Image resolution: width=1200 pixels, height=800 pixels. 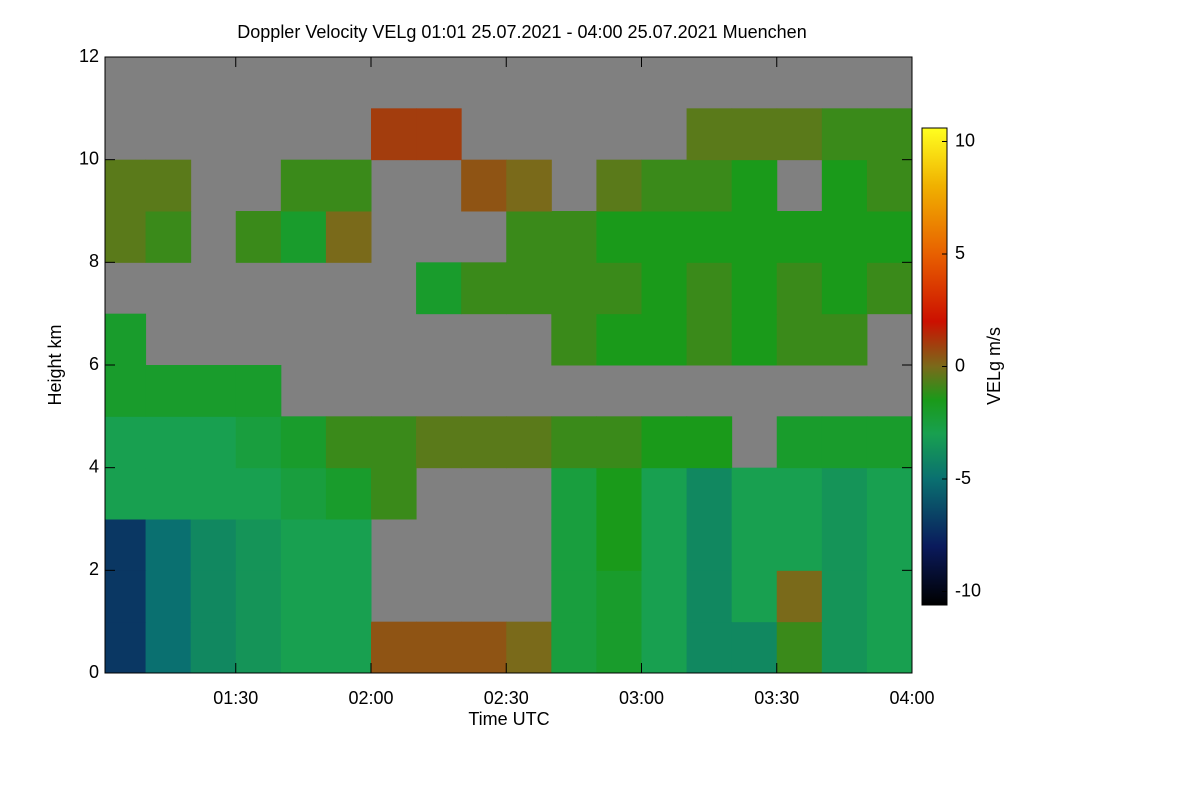 I want to click on colorbar-tick-label: 0, so click(x=960, y=365).